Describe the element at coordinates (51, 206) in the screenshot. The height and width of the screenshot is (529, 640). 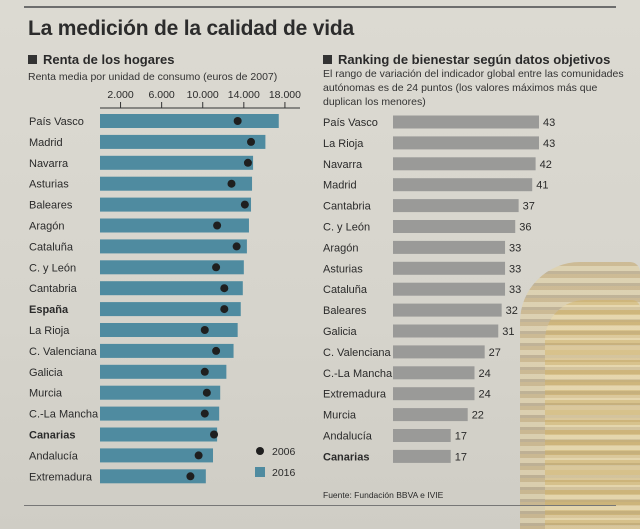
I see `income-category-label: Baleares` at that location.